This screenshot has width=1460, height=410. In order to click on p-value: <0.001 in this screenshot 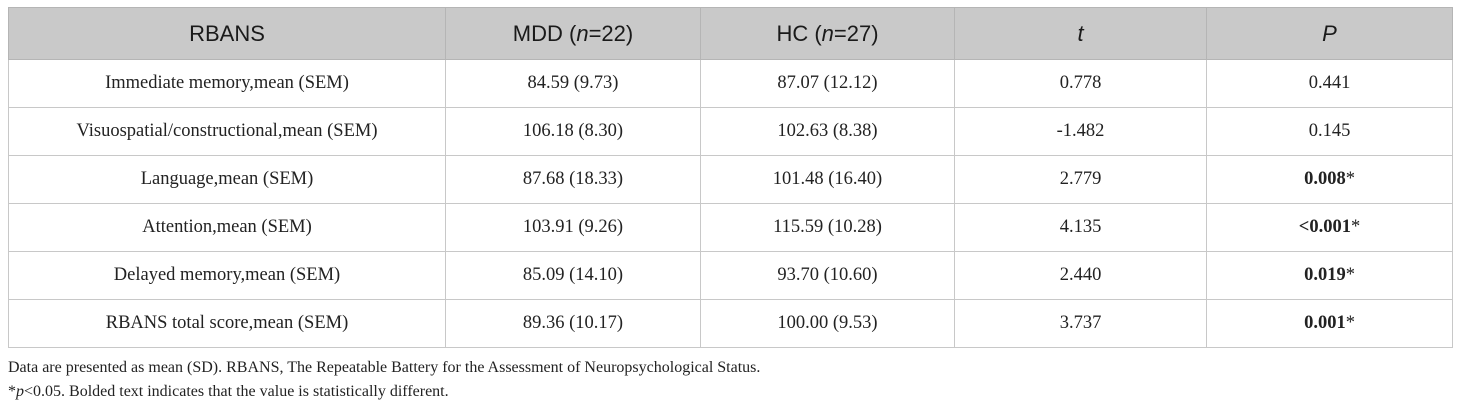, I will do `click(1324, 227)`.